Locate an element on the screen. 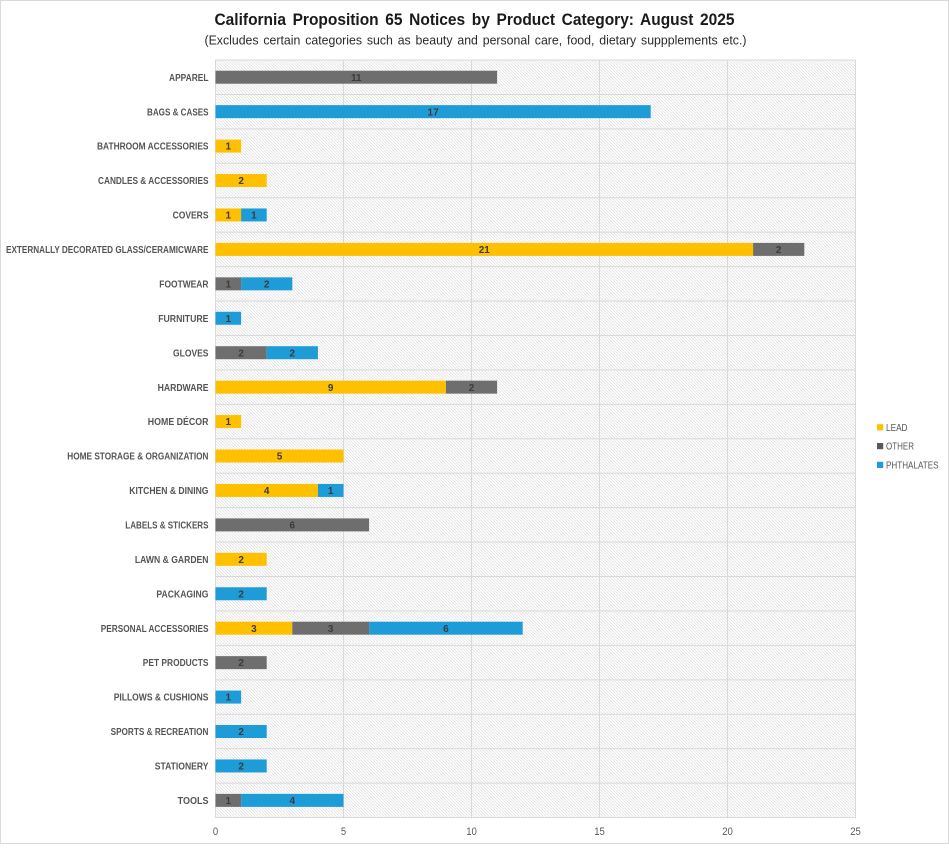 Image resolution: width=949 pixels, height=849 pixels. svg-text: CANDLES & ACCESSORIES is located at coordinates (153, 181).